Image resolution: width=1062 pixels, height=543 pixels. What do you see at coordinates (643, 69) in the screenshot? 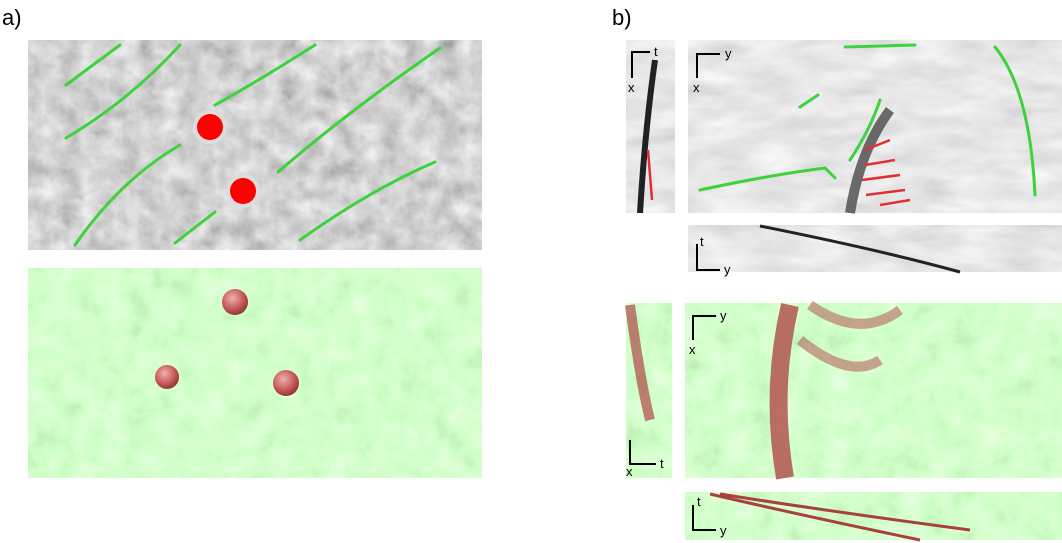
I see `axis-glyph: t x` at bounding box center [643, 69].